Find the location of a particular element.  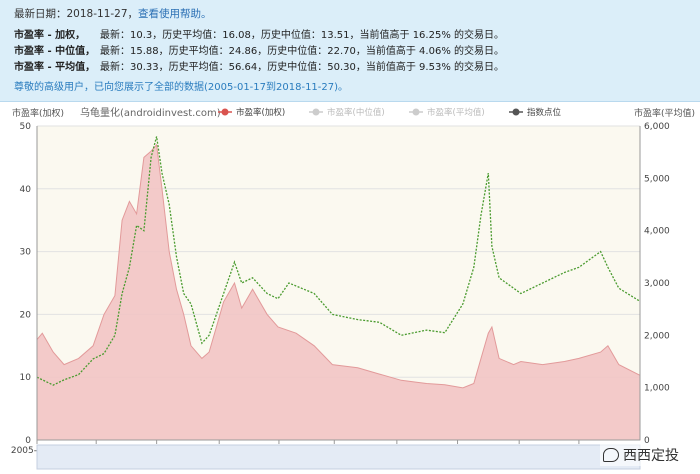

legend-label: 市盈率(平均值) is located at coordinates (456, 112).